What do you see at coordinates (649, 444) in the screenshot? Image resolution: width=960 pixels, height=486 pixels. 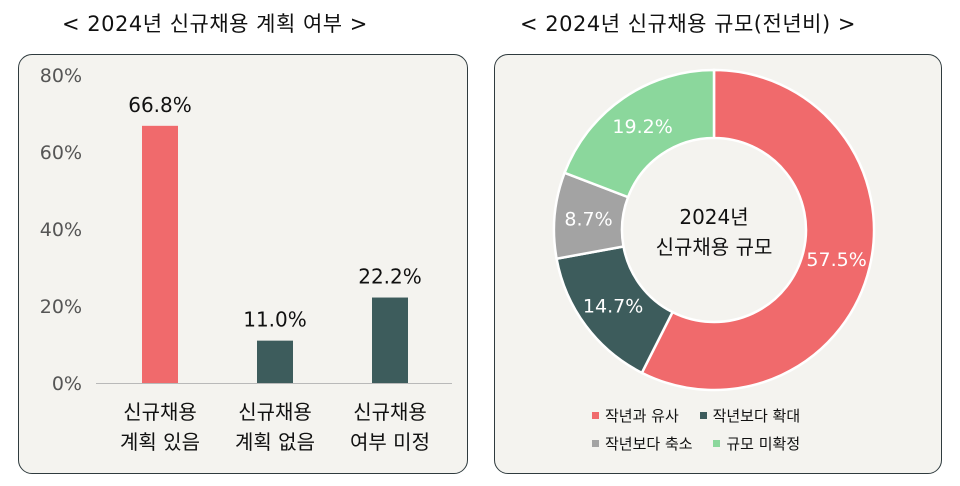 I see `legend-label: 작년보다 축소` at bounding box center [649, 444].